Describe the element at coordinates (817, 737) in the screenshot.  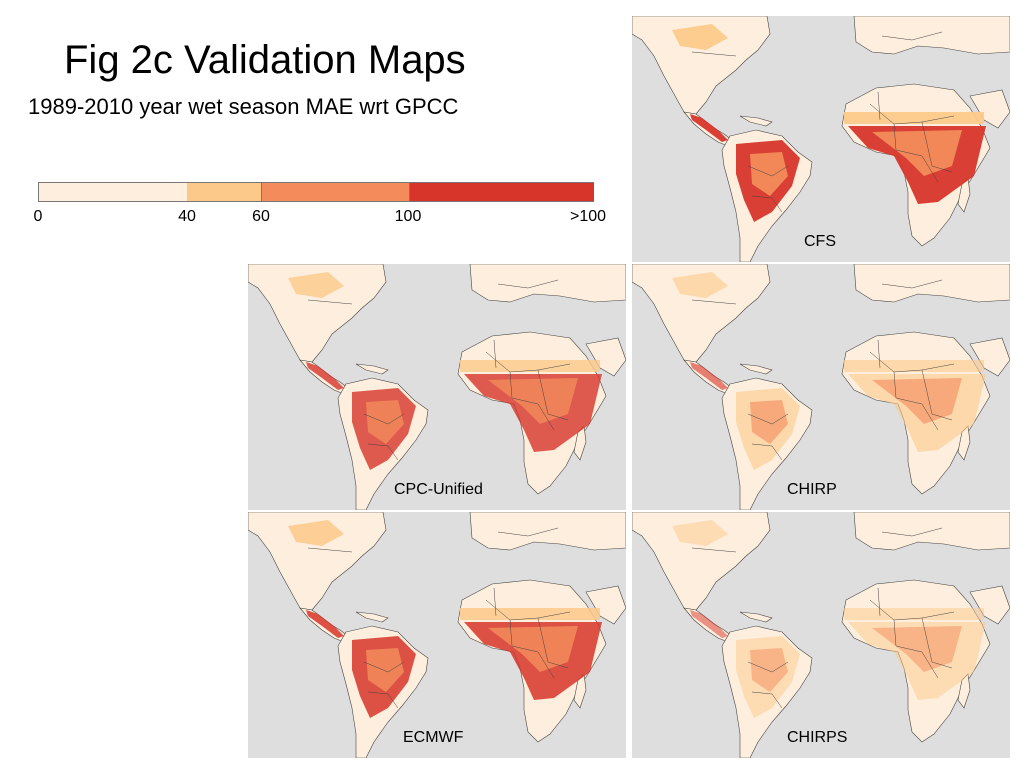
I see `panel-label: CHIRPS` at that location.